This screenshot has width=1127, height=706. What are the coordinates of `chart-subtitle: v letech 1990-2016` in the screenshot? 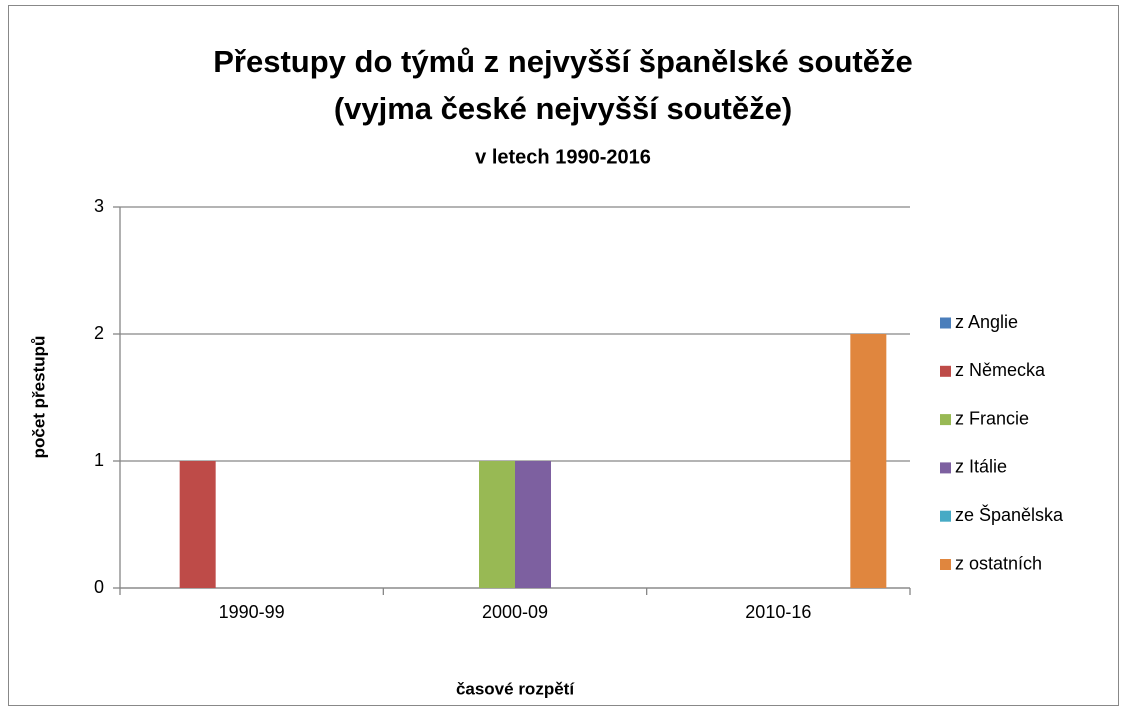 It's located at (563, 157).